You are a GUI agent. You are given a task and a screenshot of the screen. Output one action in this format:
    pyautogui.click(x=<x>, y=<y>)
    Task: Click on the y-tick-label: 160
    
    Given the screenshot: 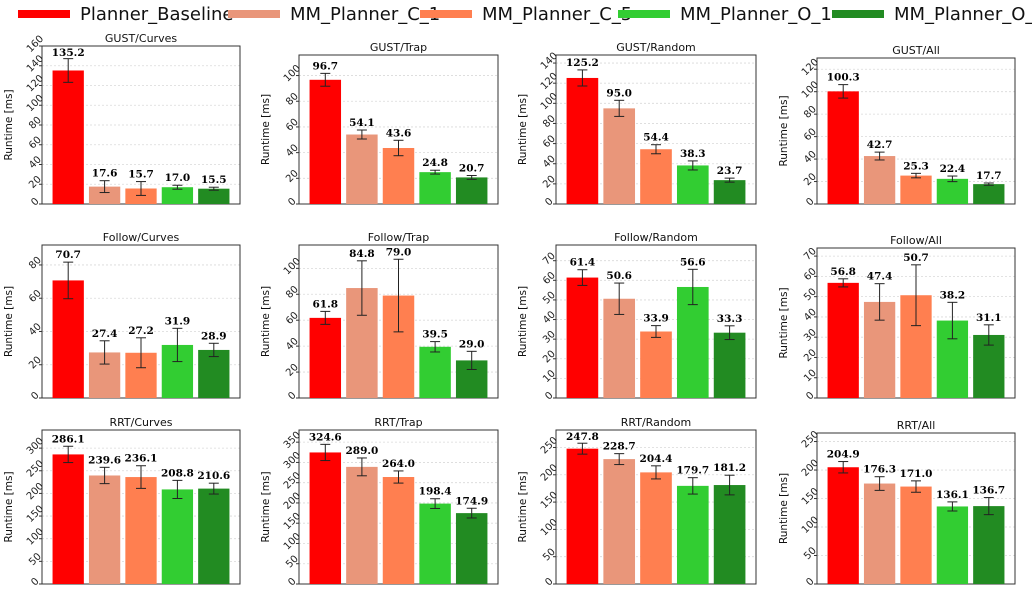 What is the action you would take?
    pyautogui.click(x=35, y=44)
    